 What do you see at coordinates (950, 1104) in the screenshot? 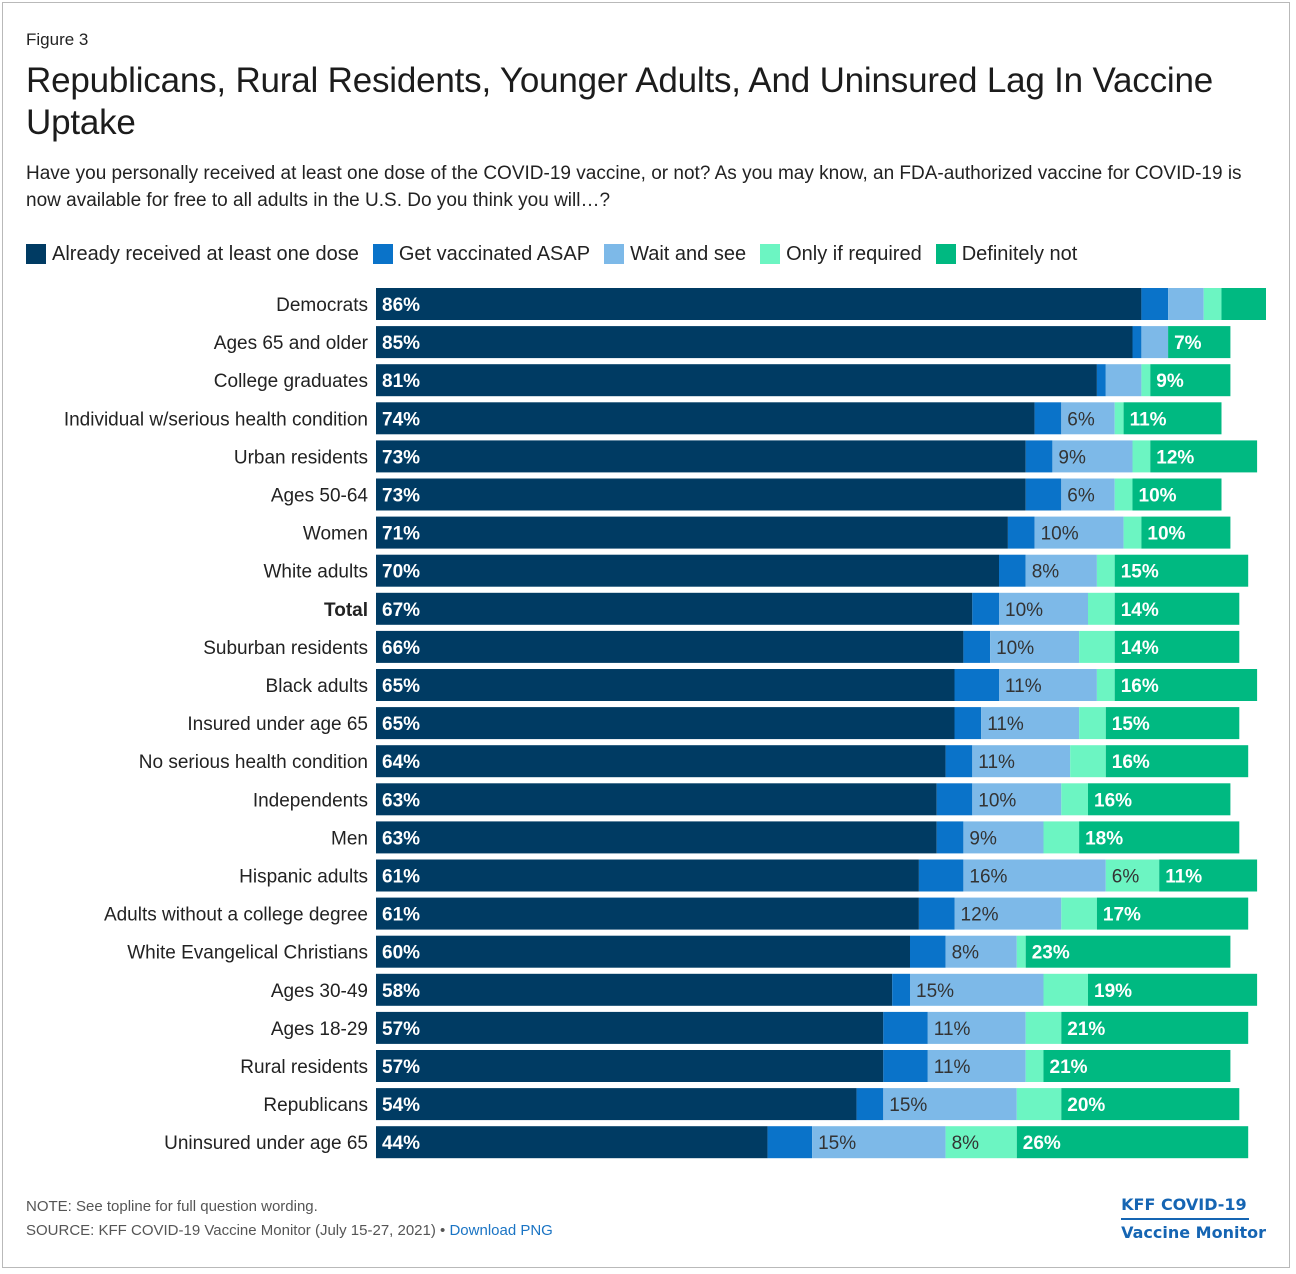
I see `bar-wait-and-see-republicans` at bounding box center [950, 1104].